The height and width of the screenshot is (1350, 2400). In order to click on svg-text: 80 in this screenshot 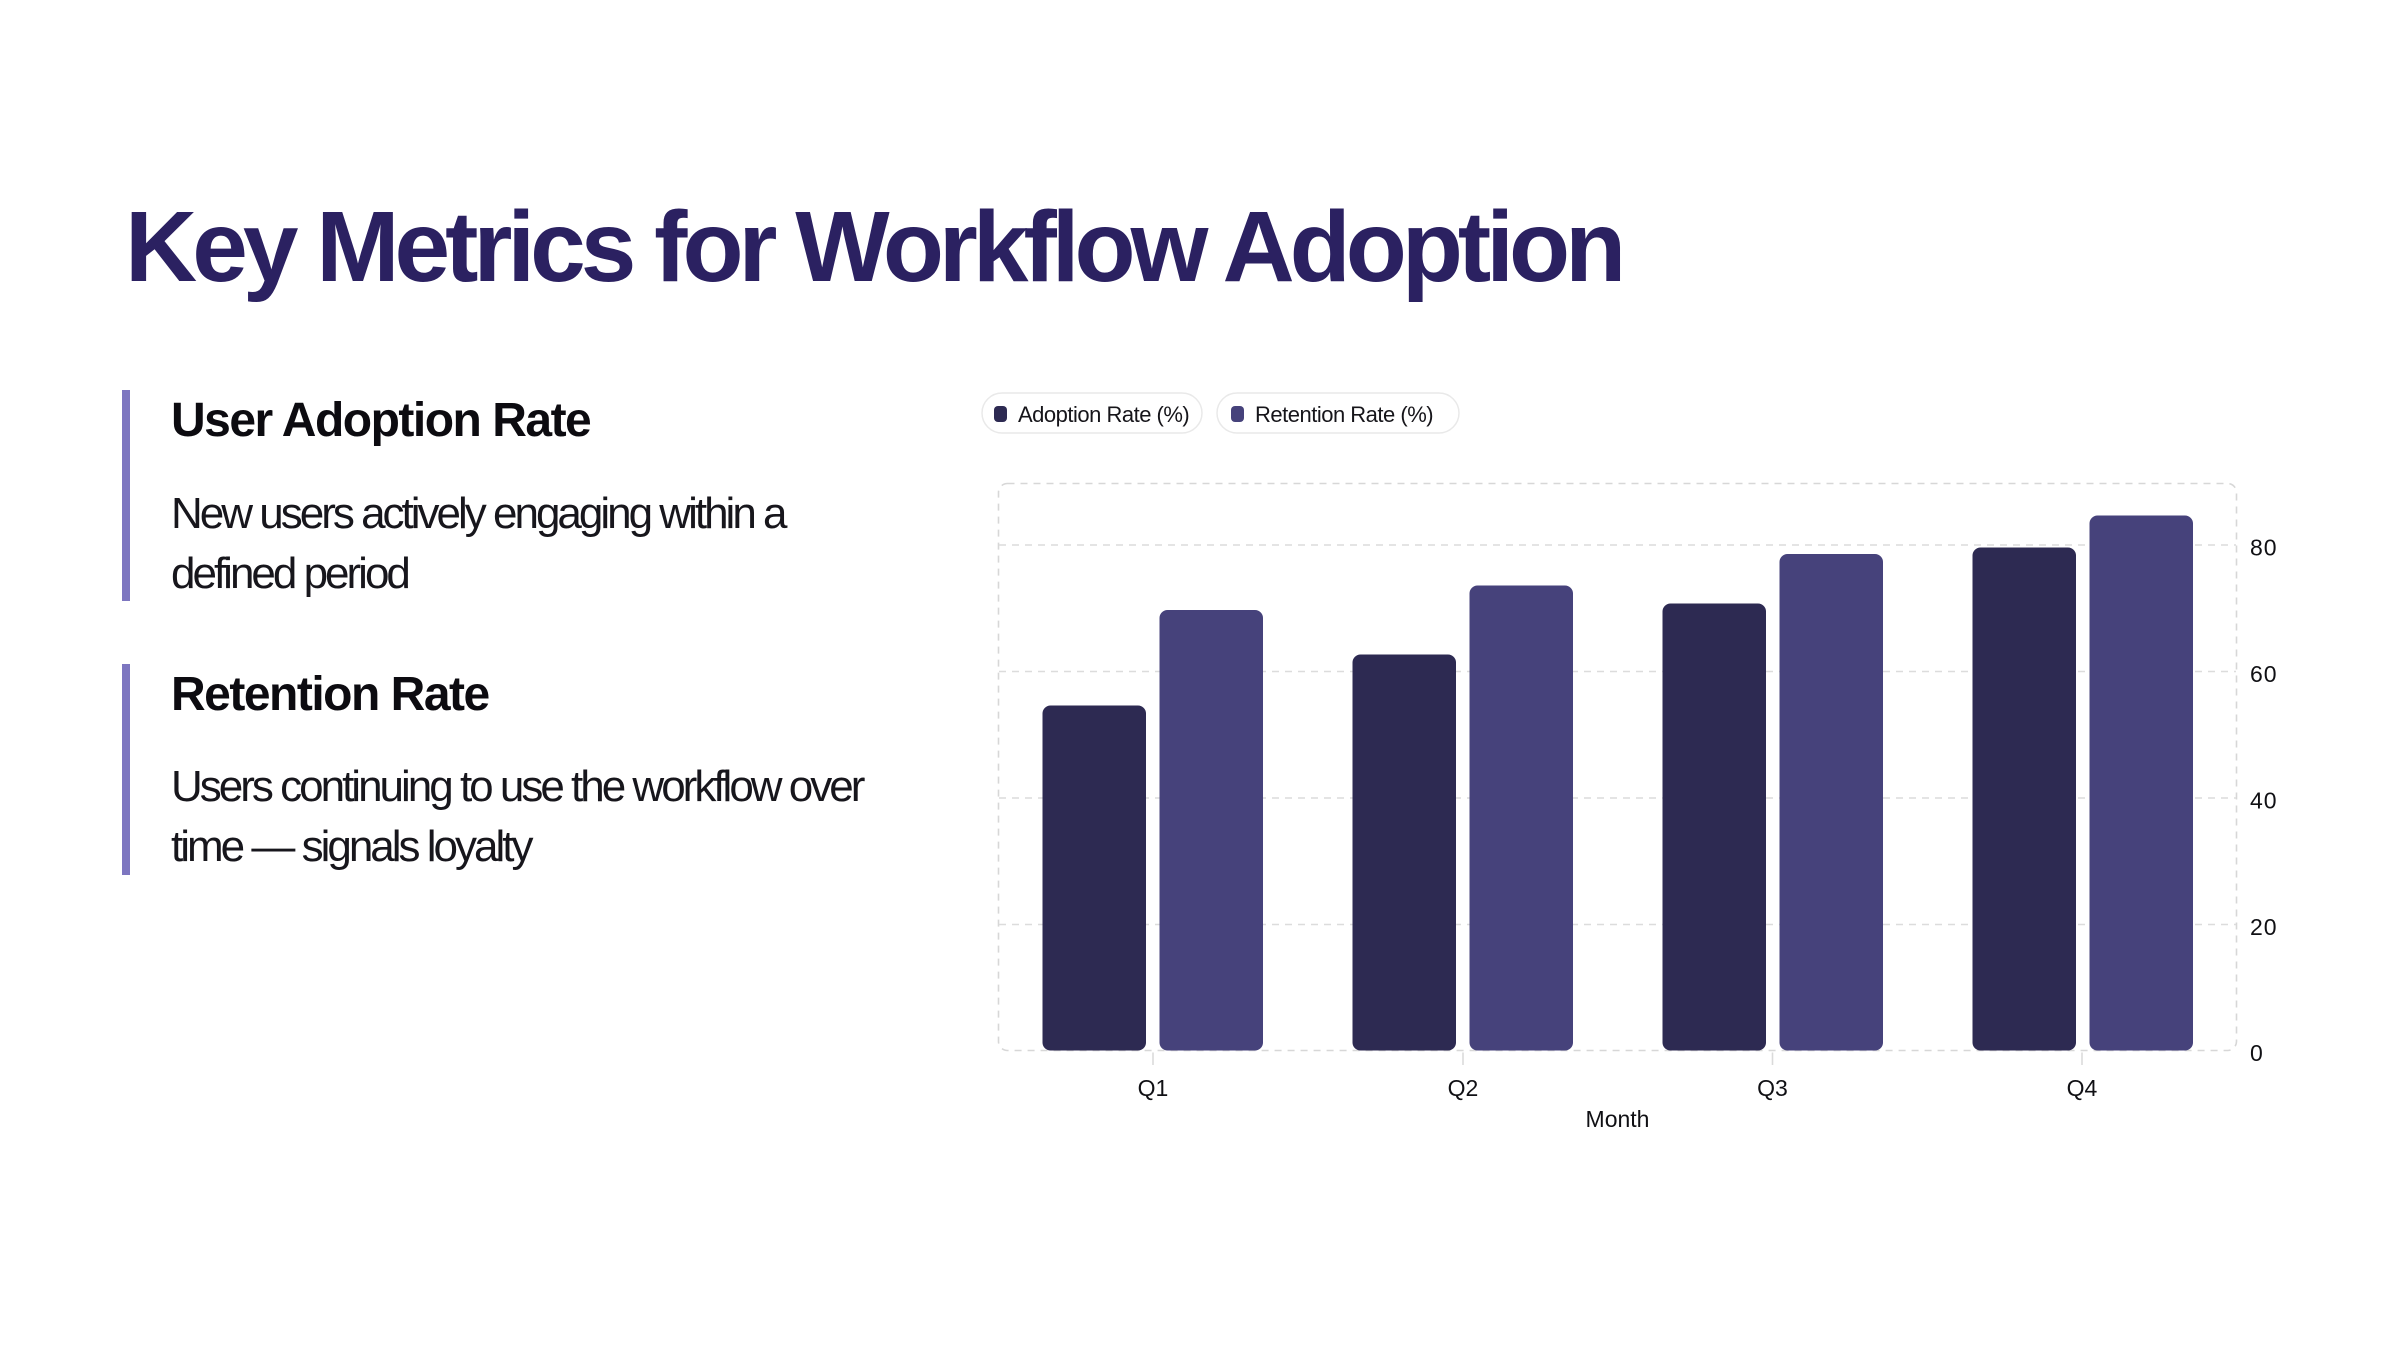, I will do `click(2264, 548)`.